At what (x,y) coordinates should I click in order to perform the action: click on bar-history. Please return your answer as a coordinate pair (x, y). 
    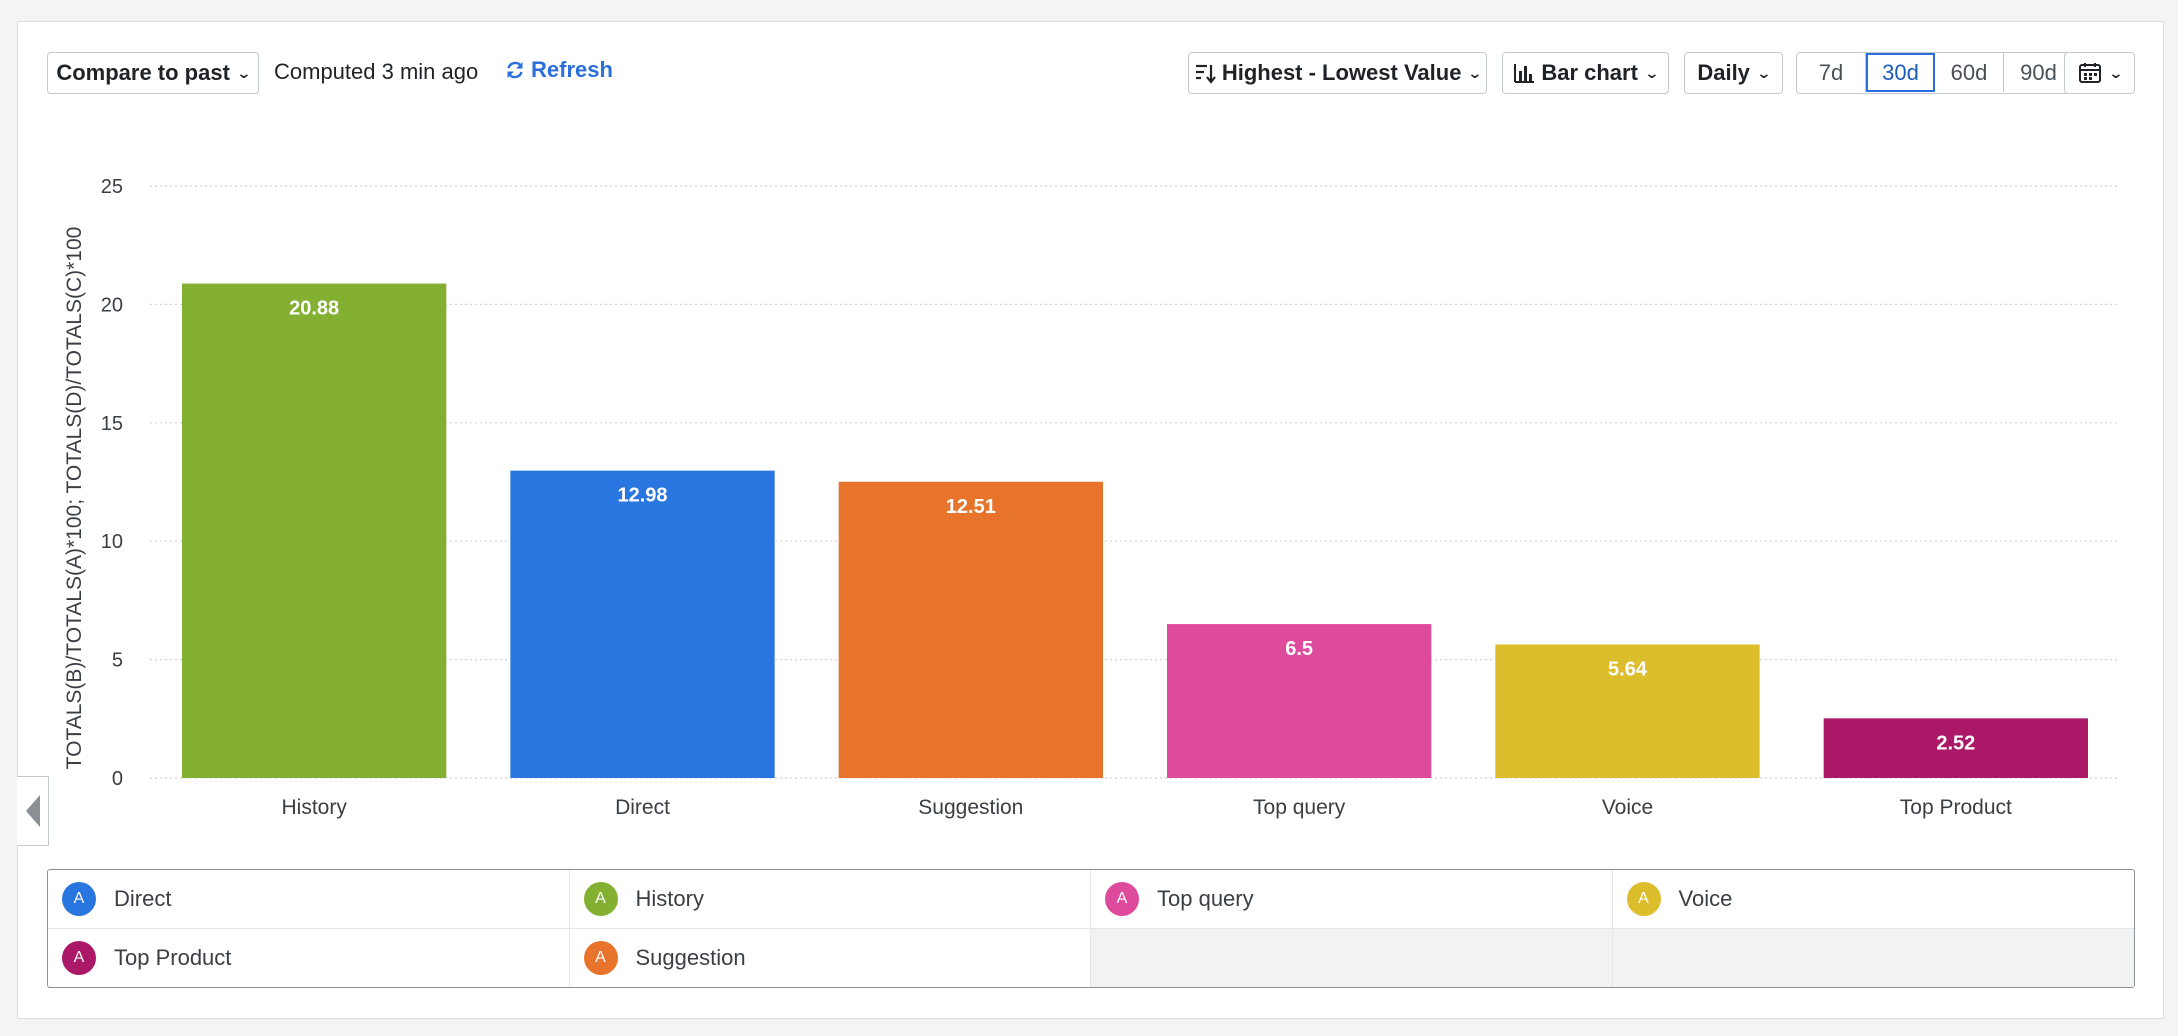
    Looking at the image, I should click on (314, 530).